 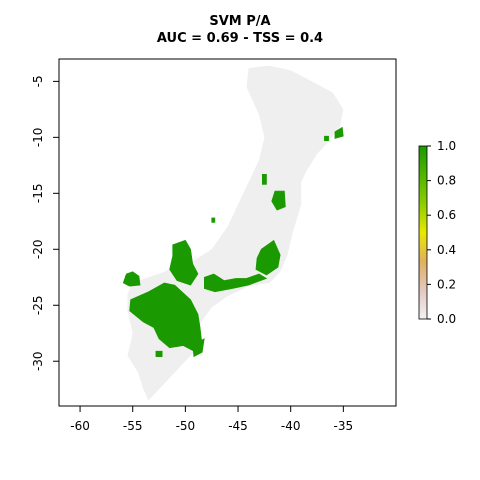 I want to click on legend-tick-label: 1.0, so click(x=446, y=146).